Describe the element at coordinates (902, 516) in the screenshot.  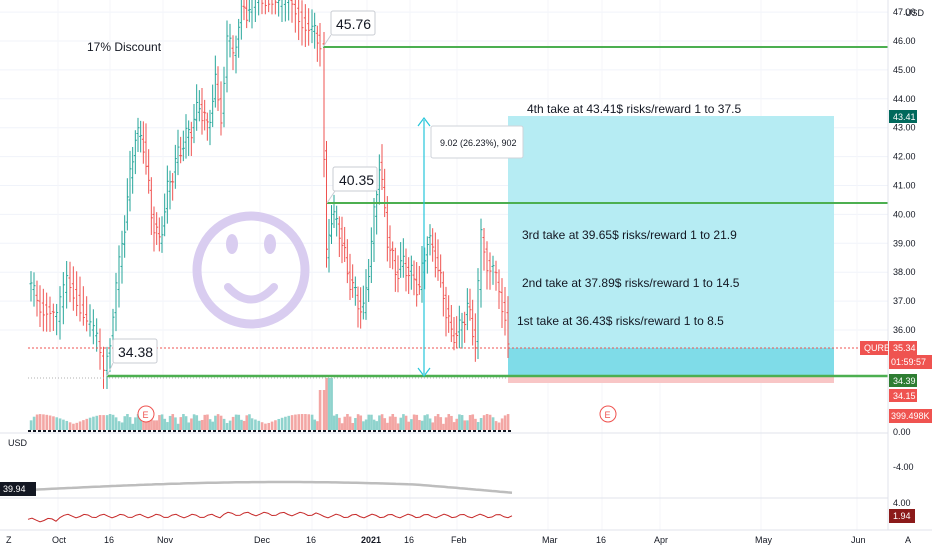
I see `osc-value-tag: 1.94` at that location.